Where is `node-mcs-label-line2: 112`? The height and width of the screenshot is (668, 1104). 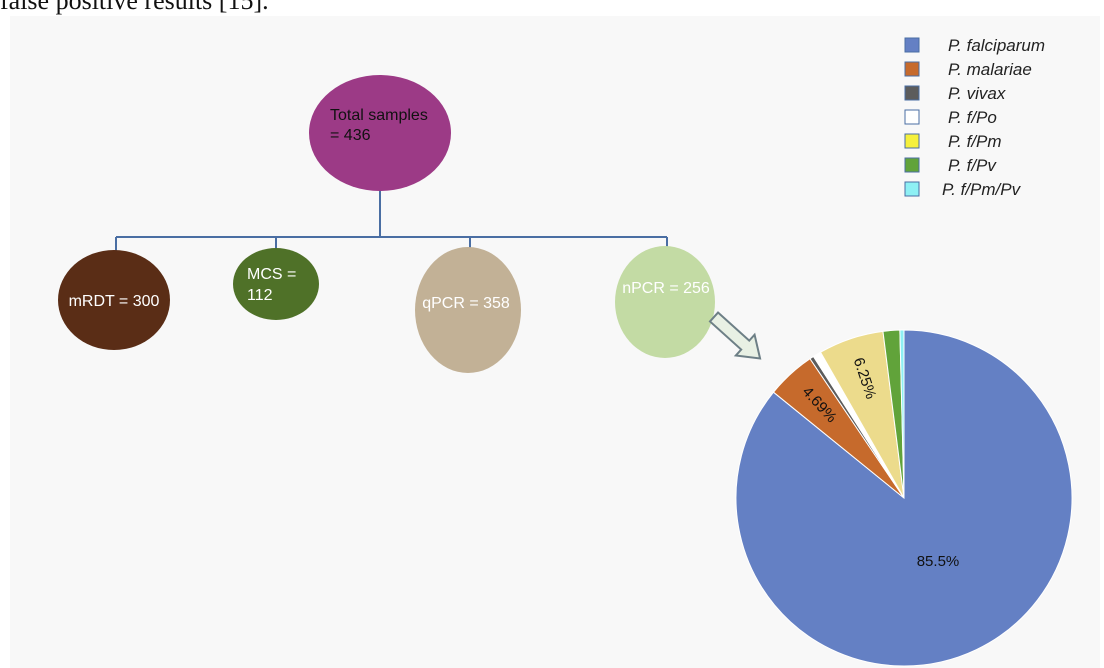
node-mcs-label-line2: 112 is located at coordinates (260, 295).